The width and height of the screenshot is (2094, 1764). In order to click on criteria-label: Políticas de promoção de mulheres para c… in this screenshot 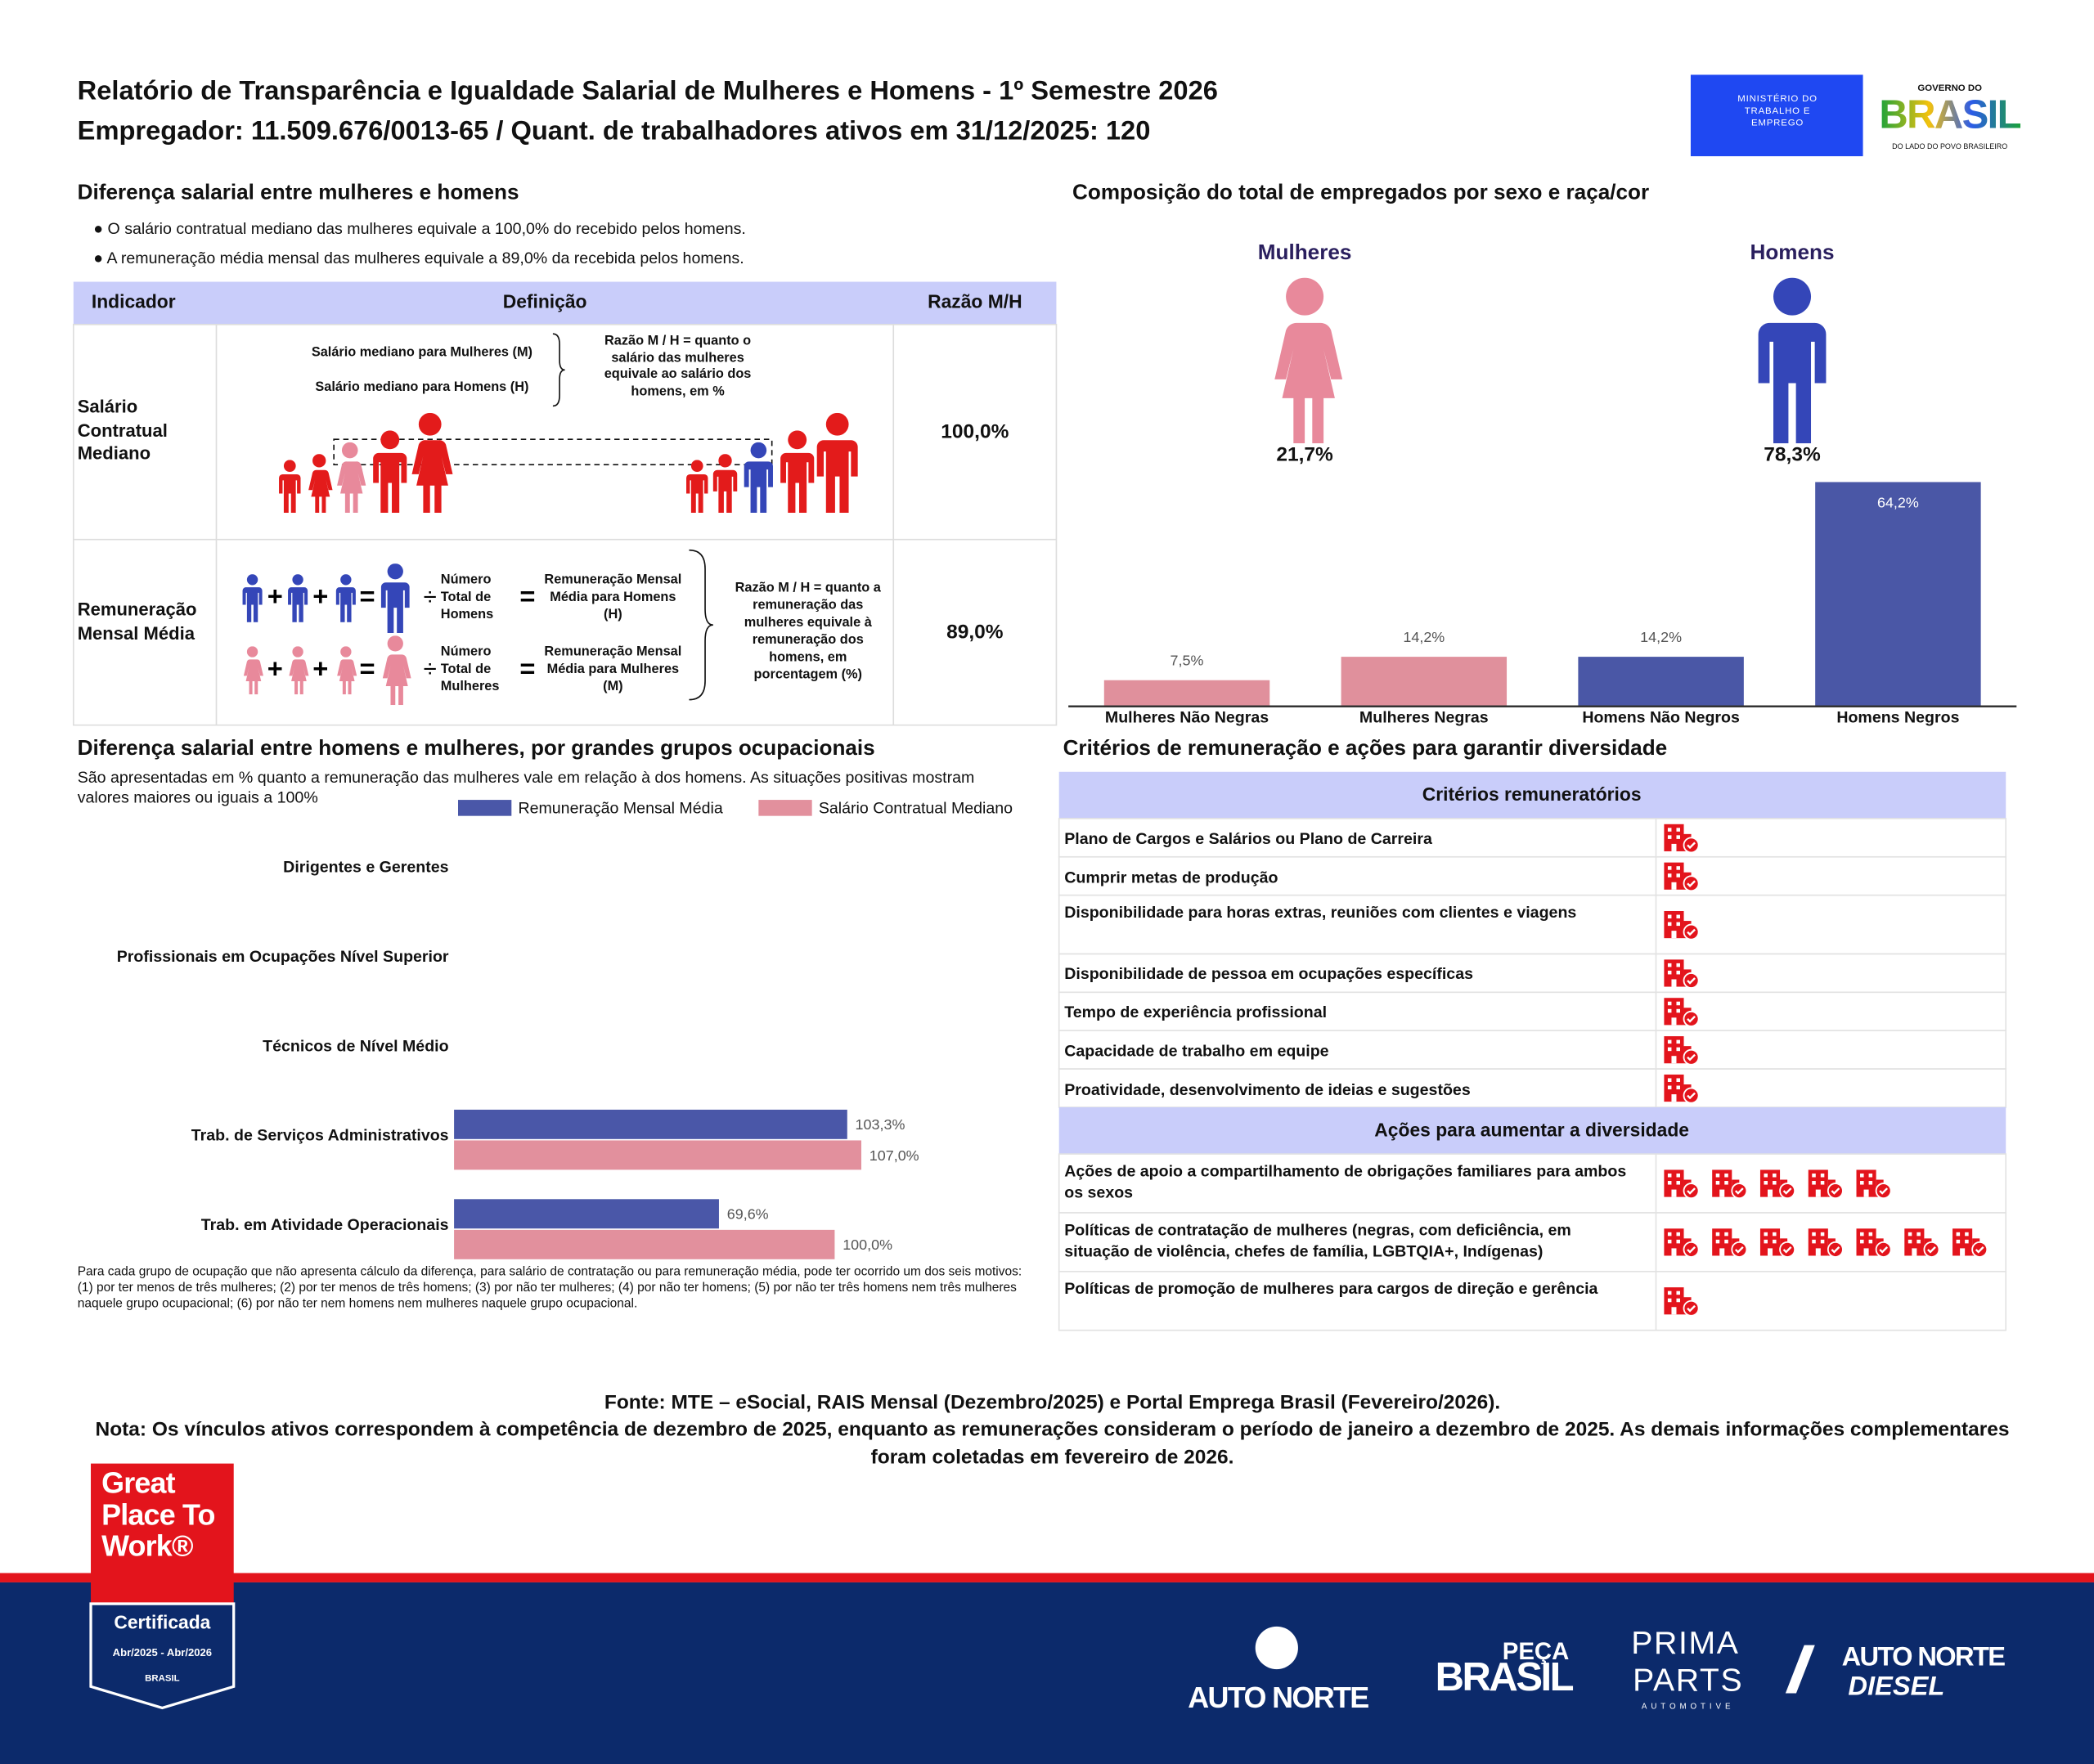, I will do `click(1331, 1289)`.